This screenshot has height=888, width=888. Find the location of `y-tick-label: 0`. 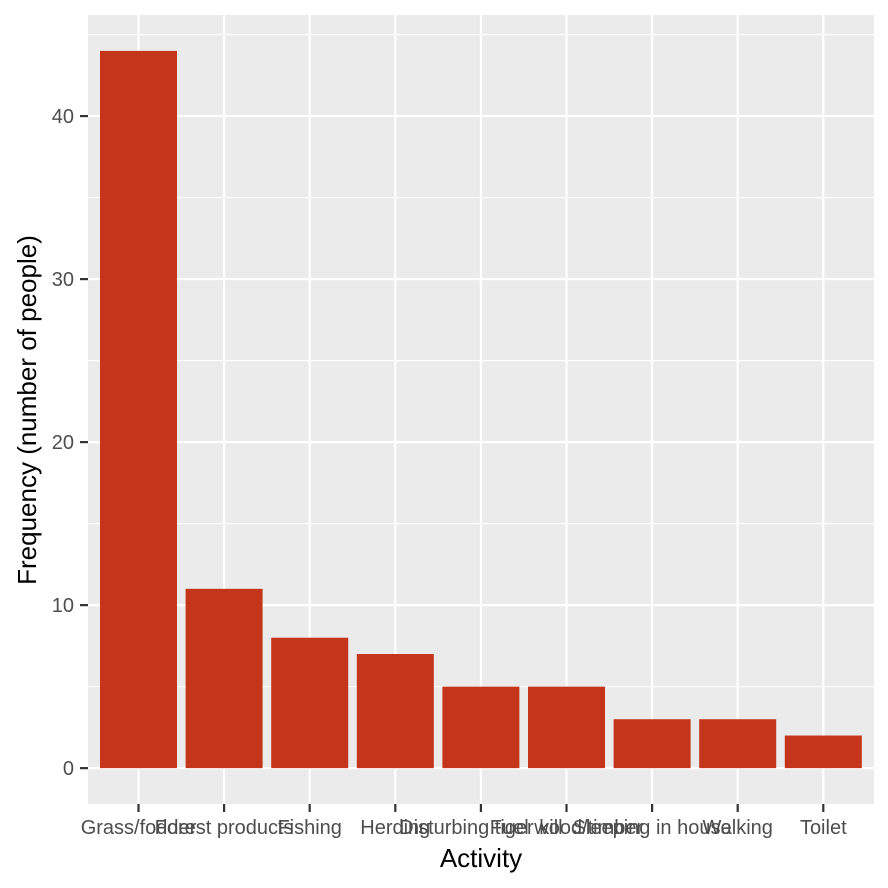

y-tick-label: 0 is located at coordinates (68, 769).